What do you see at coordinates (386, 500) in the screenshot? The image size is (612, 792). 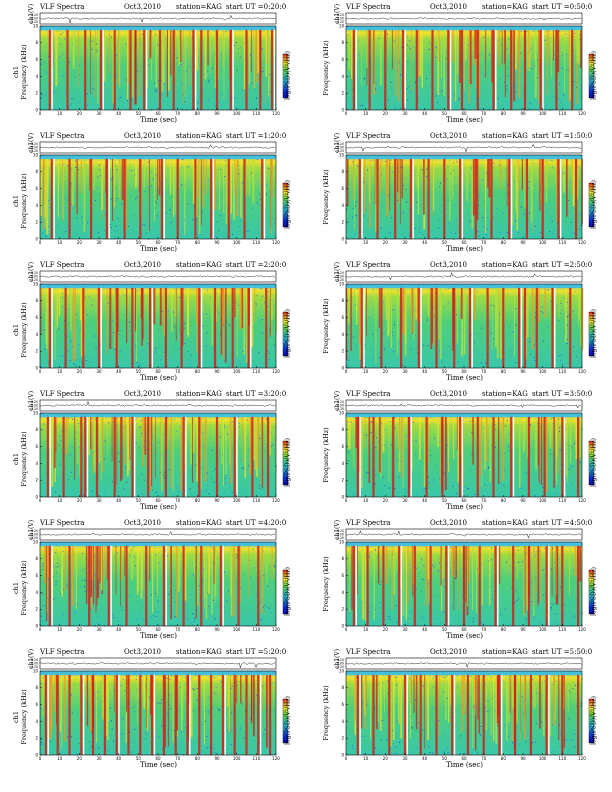 I see `x-tick-label: 20` at bounding box center [386, 500].